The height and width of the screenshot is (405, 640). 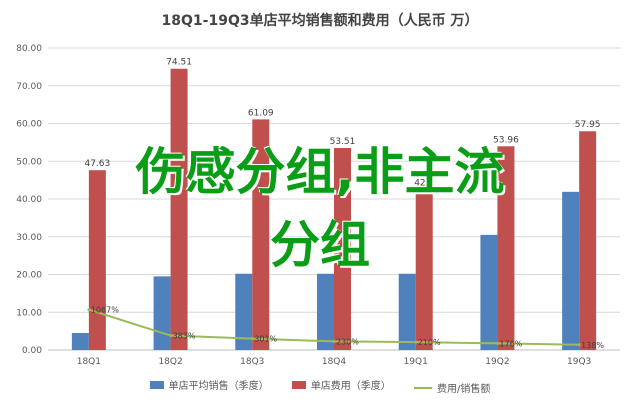 I want to click on legend-swatch-ratio, so click(x=423, y=387).